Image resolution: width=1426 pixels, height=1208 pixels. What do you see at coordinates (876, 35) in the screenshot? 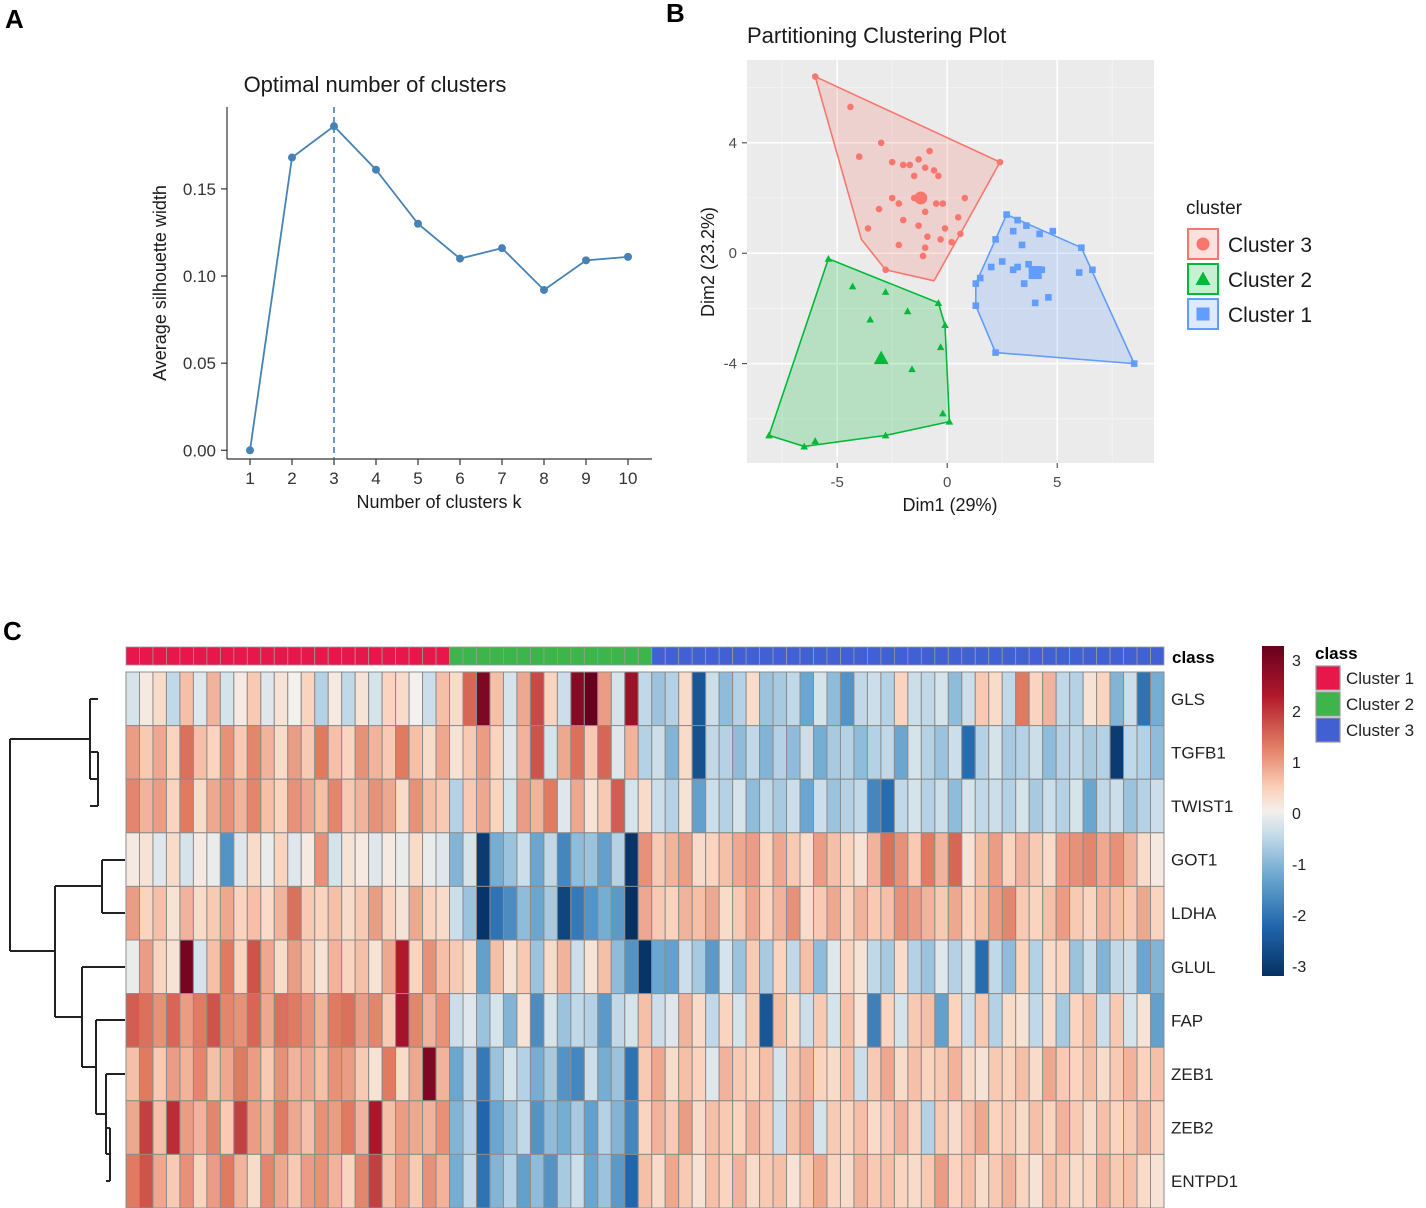
I see `chart-b-title: Partitioning Clustering Plot` at bounding box center [876, 35].